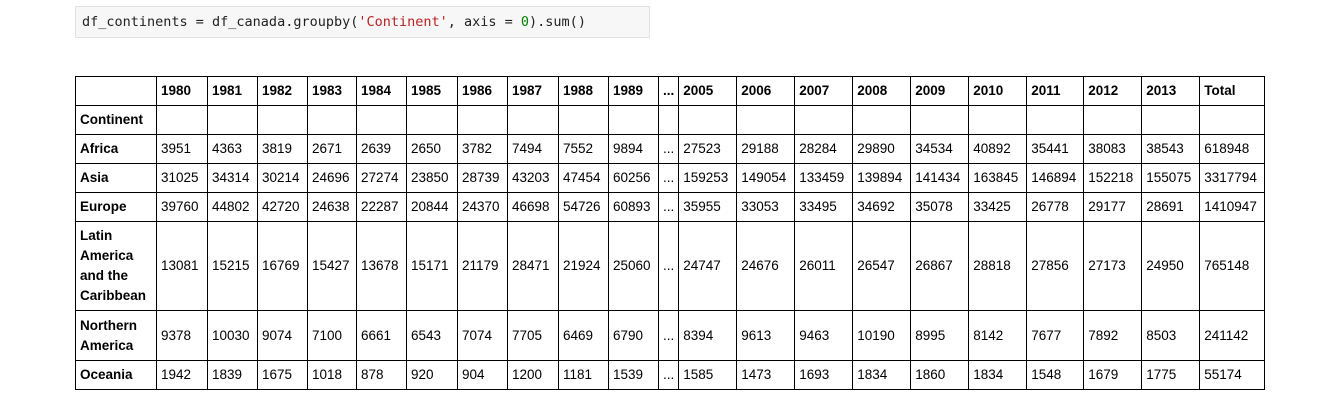 The height and width of the screenshot is (415, 1322). I want to click on column-header: 1988, so click(583, 91).